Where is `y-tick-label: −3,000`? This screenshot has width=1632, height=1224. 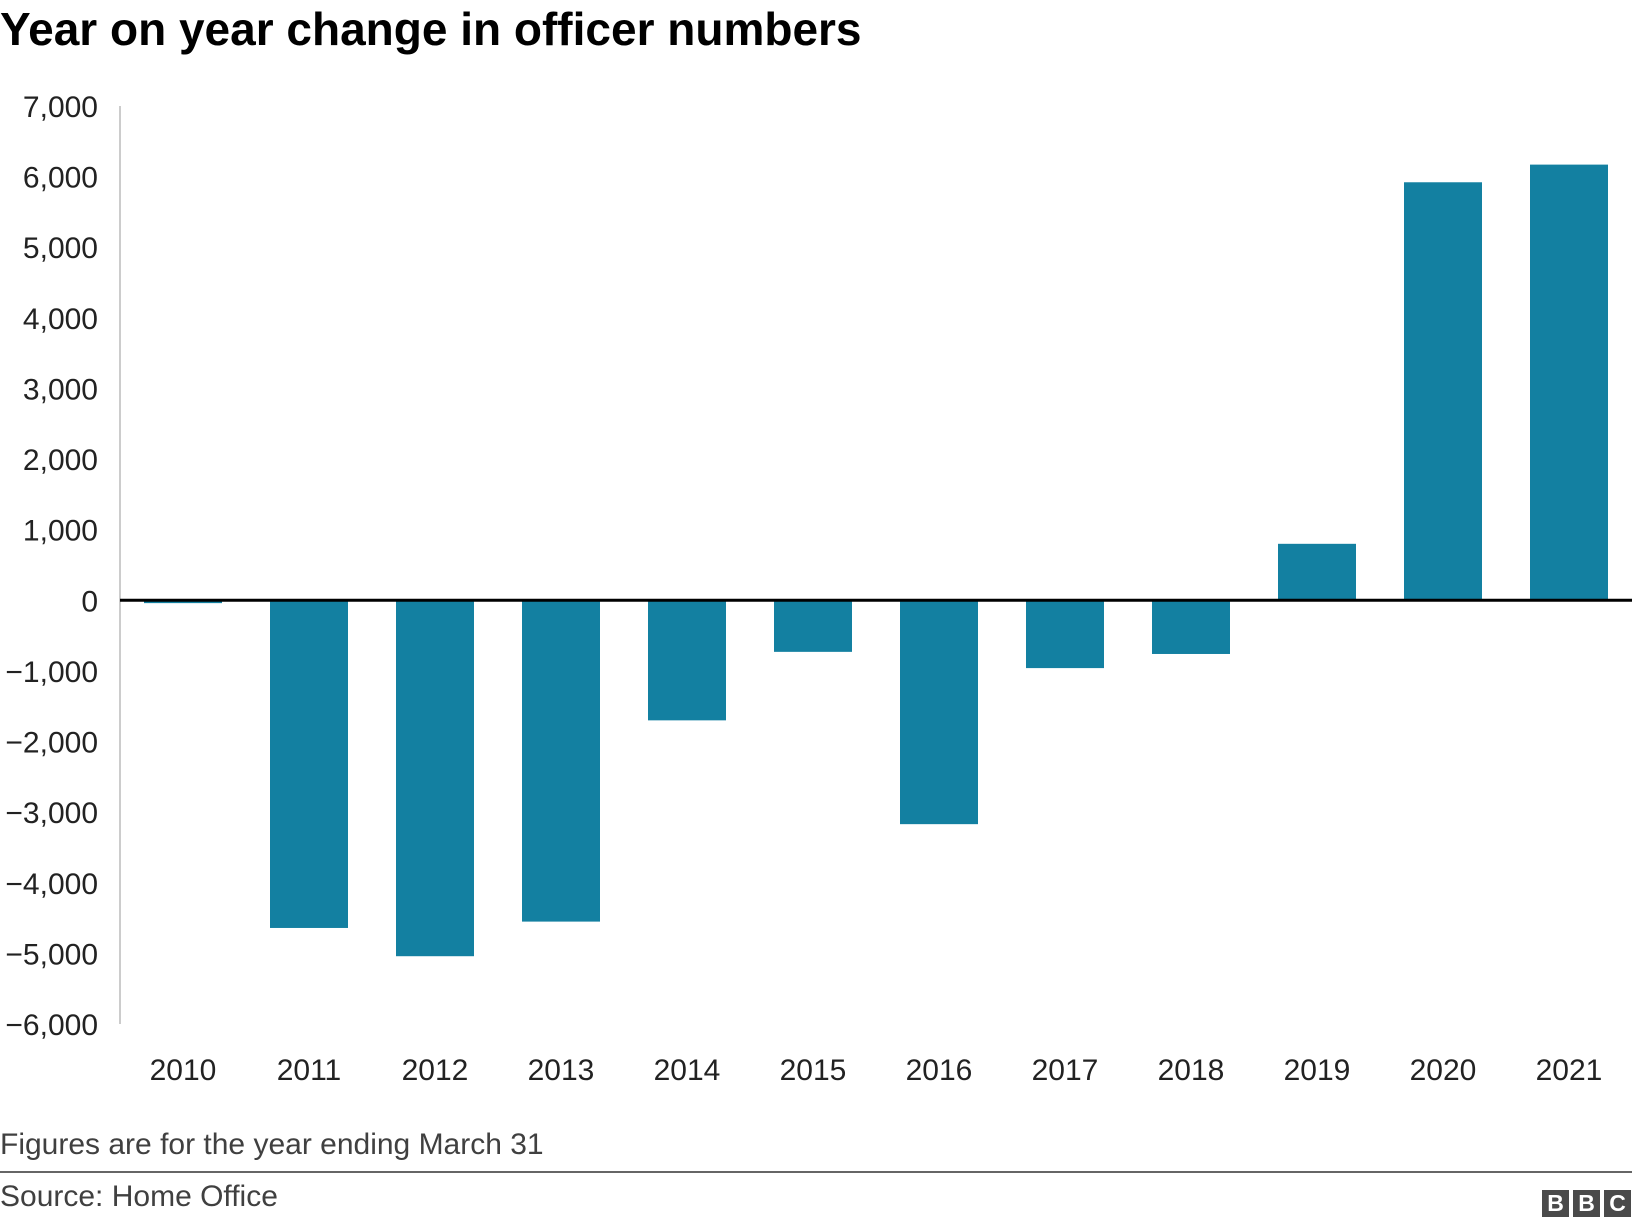
y-tick-label: −3,000 is located at coordinates (51, 813).